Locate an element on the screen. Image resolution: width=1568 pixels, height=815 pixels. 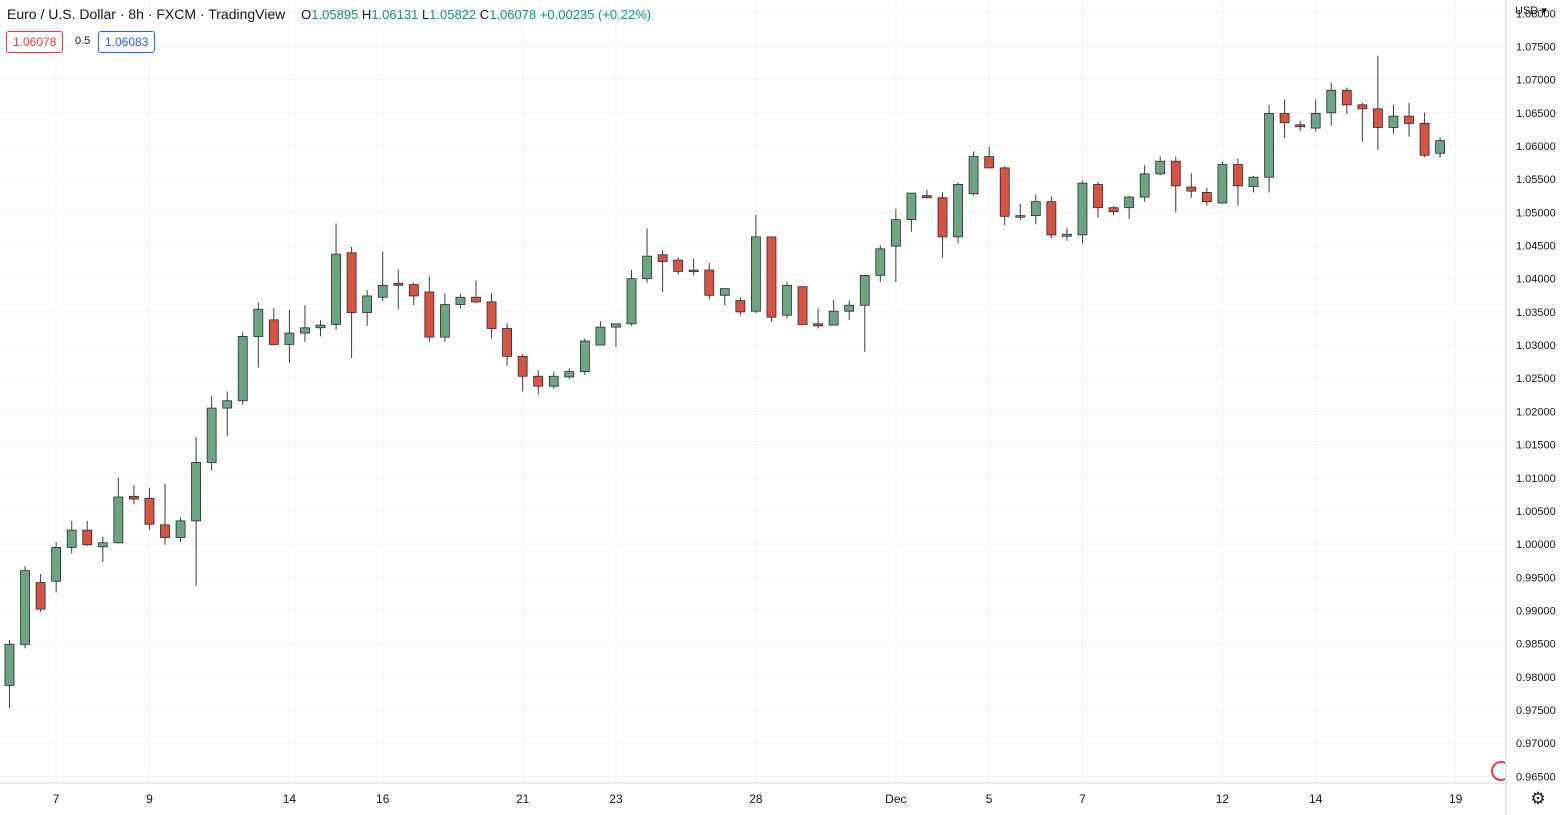
y-tick-label: 1.04500 is located at coordinates (1536, 247).